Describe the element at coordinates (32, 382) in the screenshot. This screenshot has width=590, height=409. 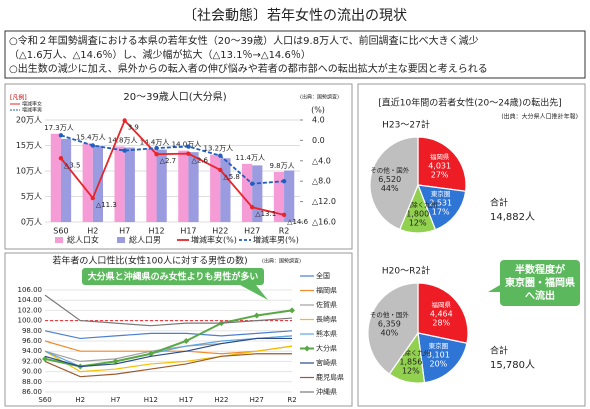
I see `y-tick-label: 88.00` at that location.